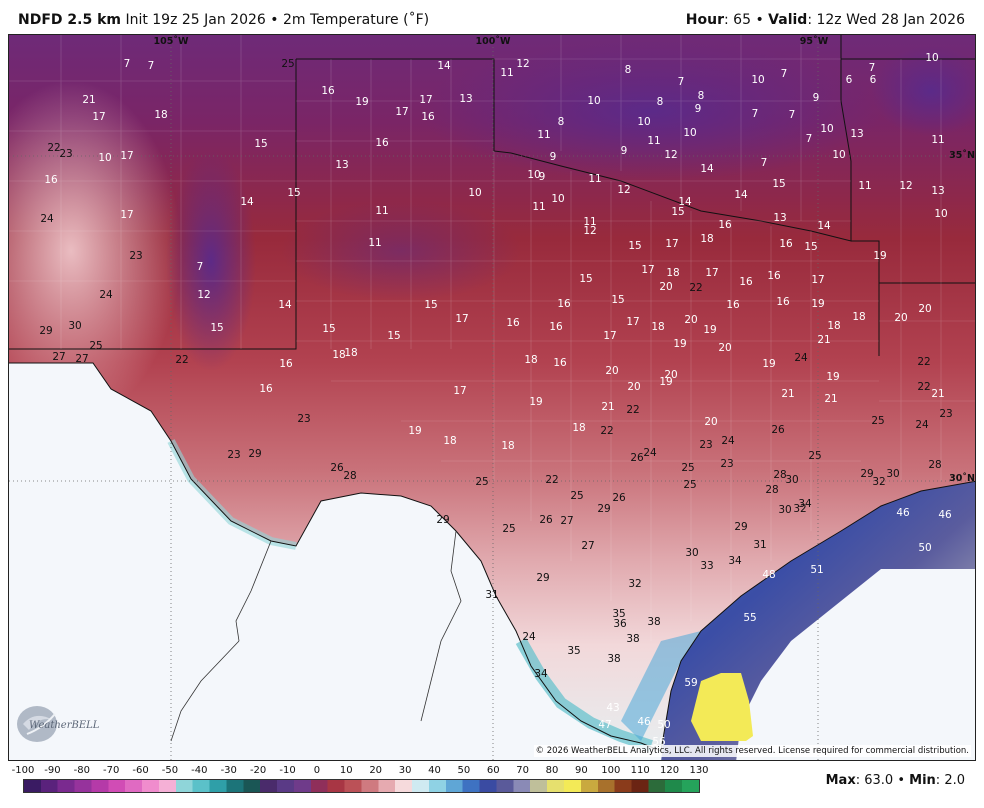  Describe the element at coordinates (701, 96) in the screenshot. I see `temperature-label: 8` at that location.